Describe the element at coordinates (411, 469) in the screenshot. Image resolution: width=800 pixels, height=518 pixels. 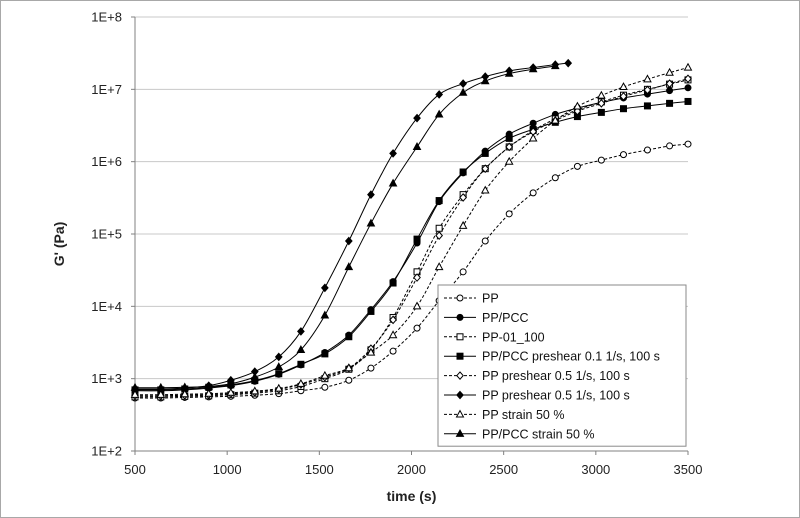
I see `x-tick-label: 2000` at that location.